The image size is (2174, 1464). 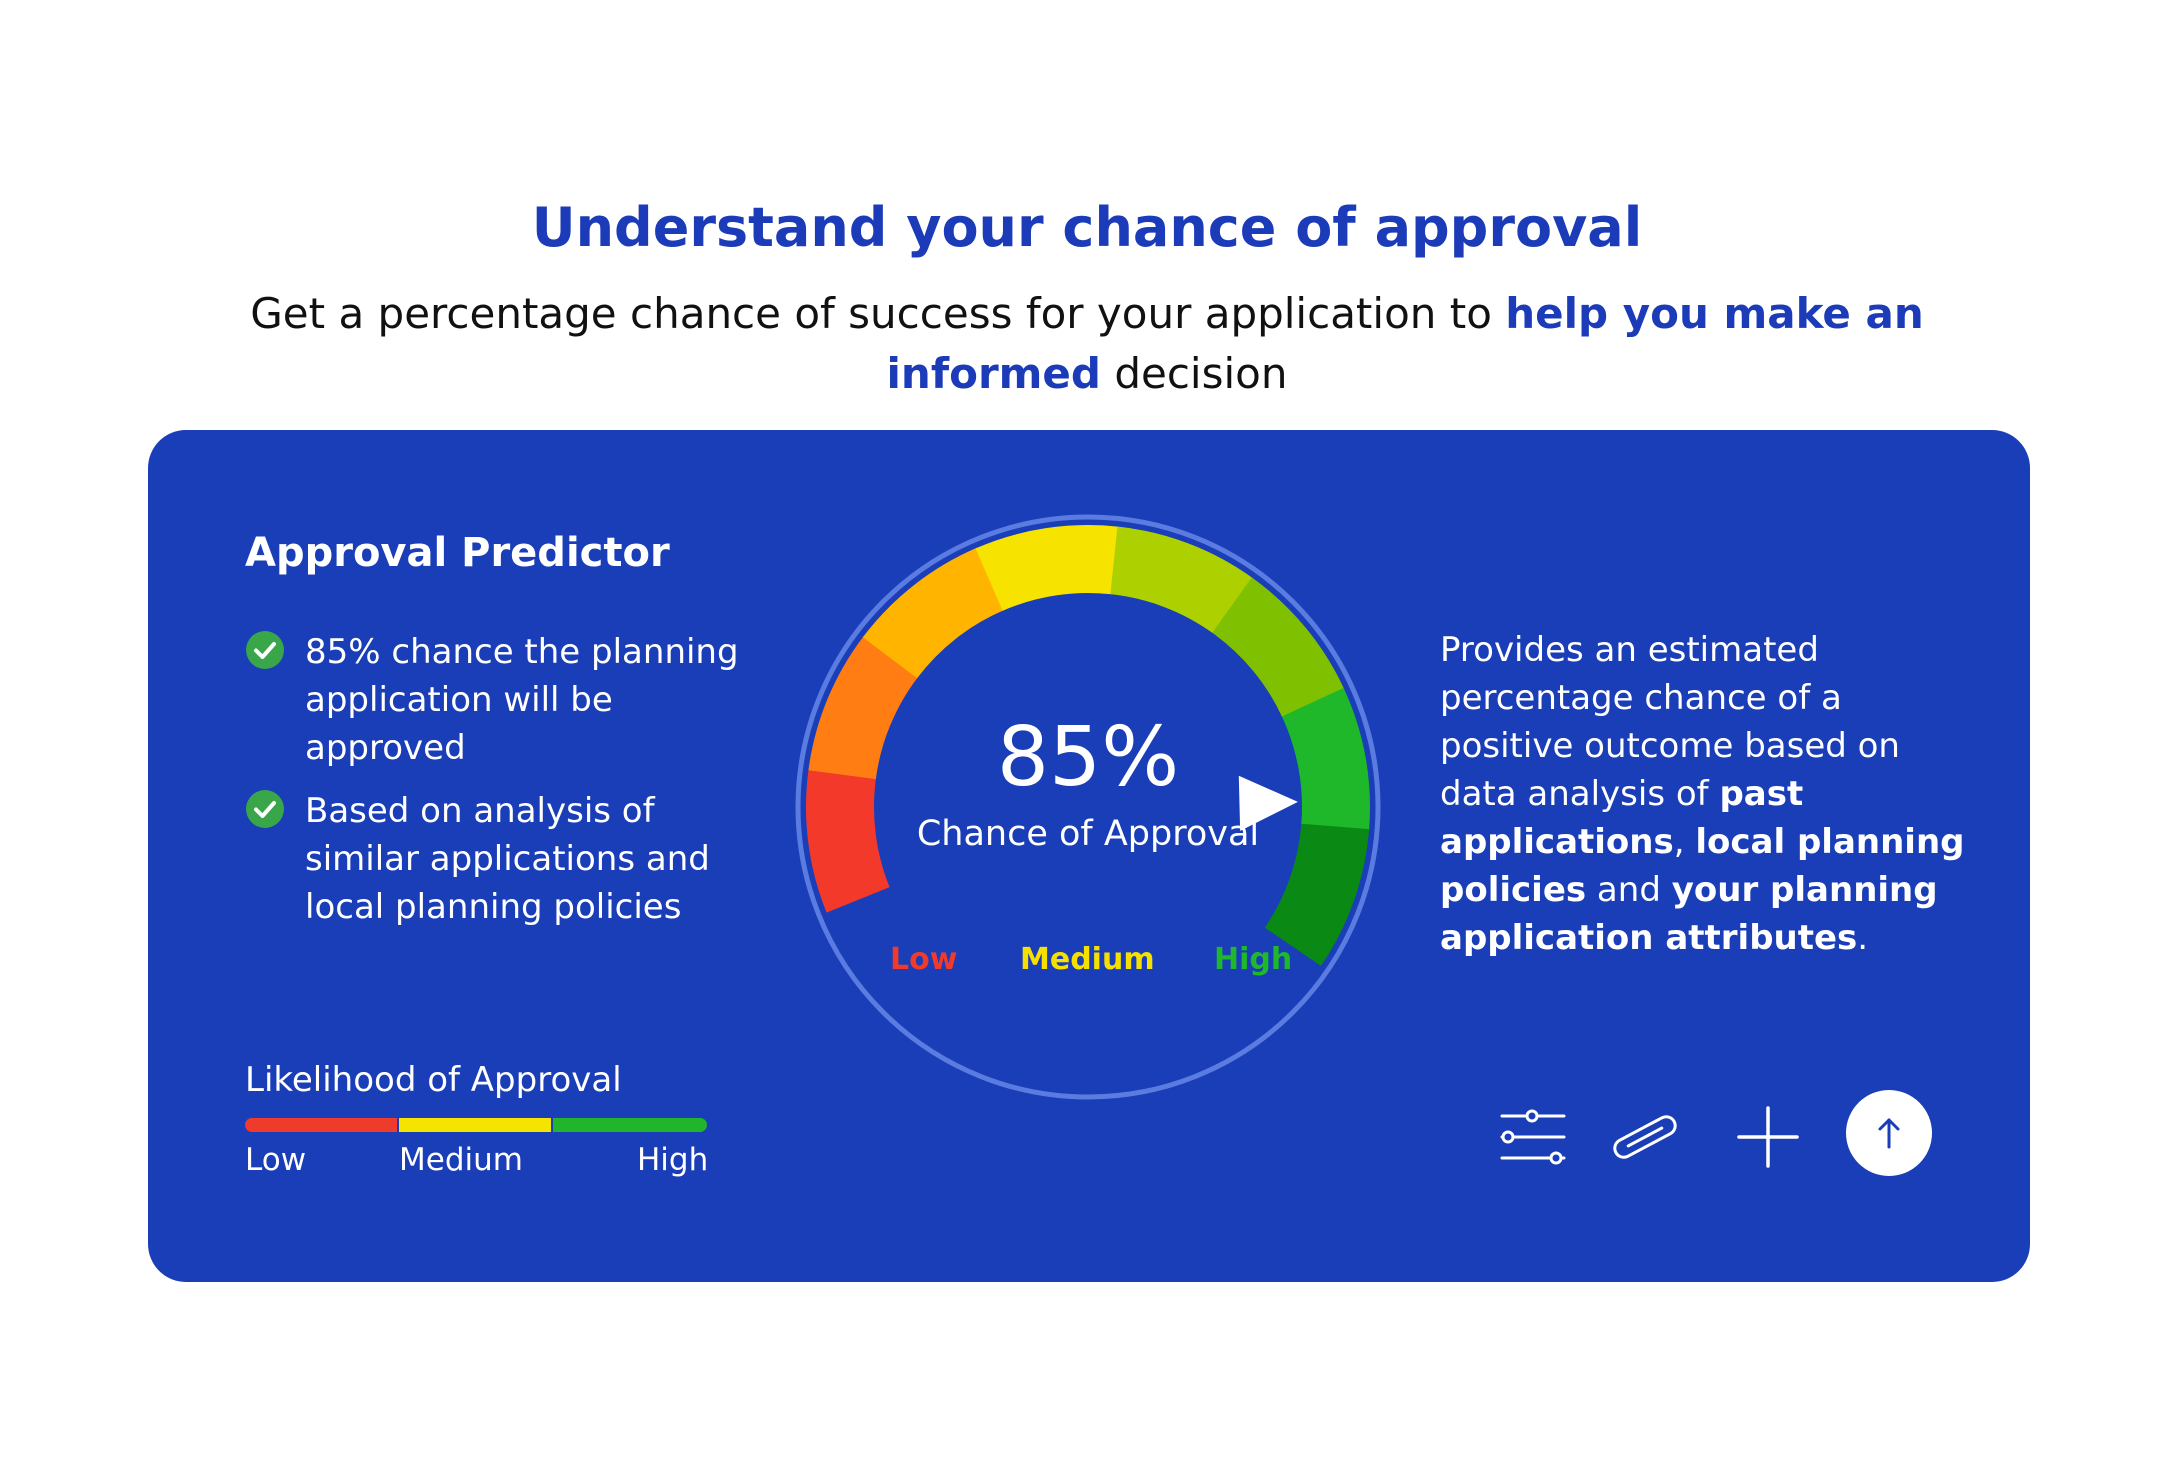 What do you see at coordinates (1087, 959) in the screenshot?
I see `gauge-label-medium: Medium` at bounding box center [1087, 959].